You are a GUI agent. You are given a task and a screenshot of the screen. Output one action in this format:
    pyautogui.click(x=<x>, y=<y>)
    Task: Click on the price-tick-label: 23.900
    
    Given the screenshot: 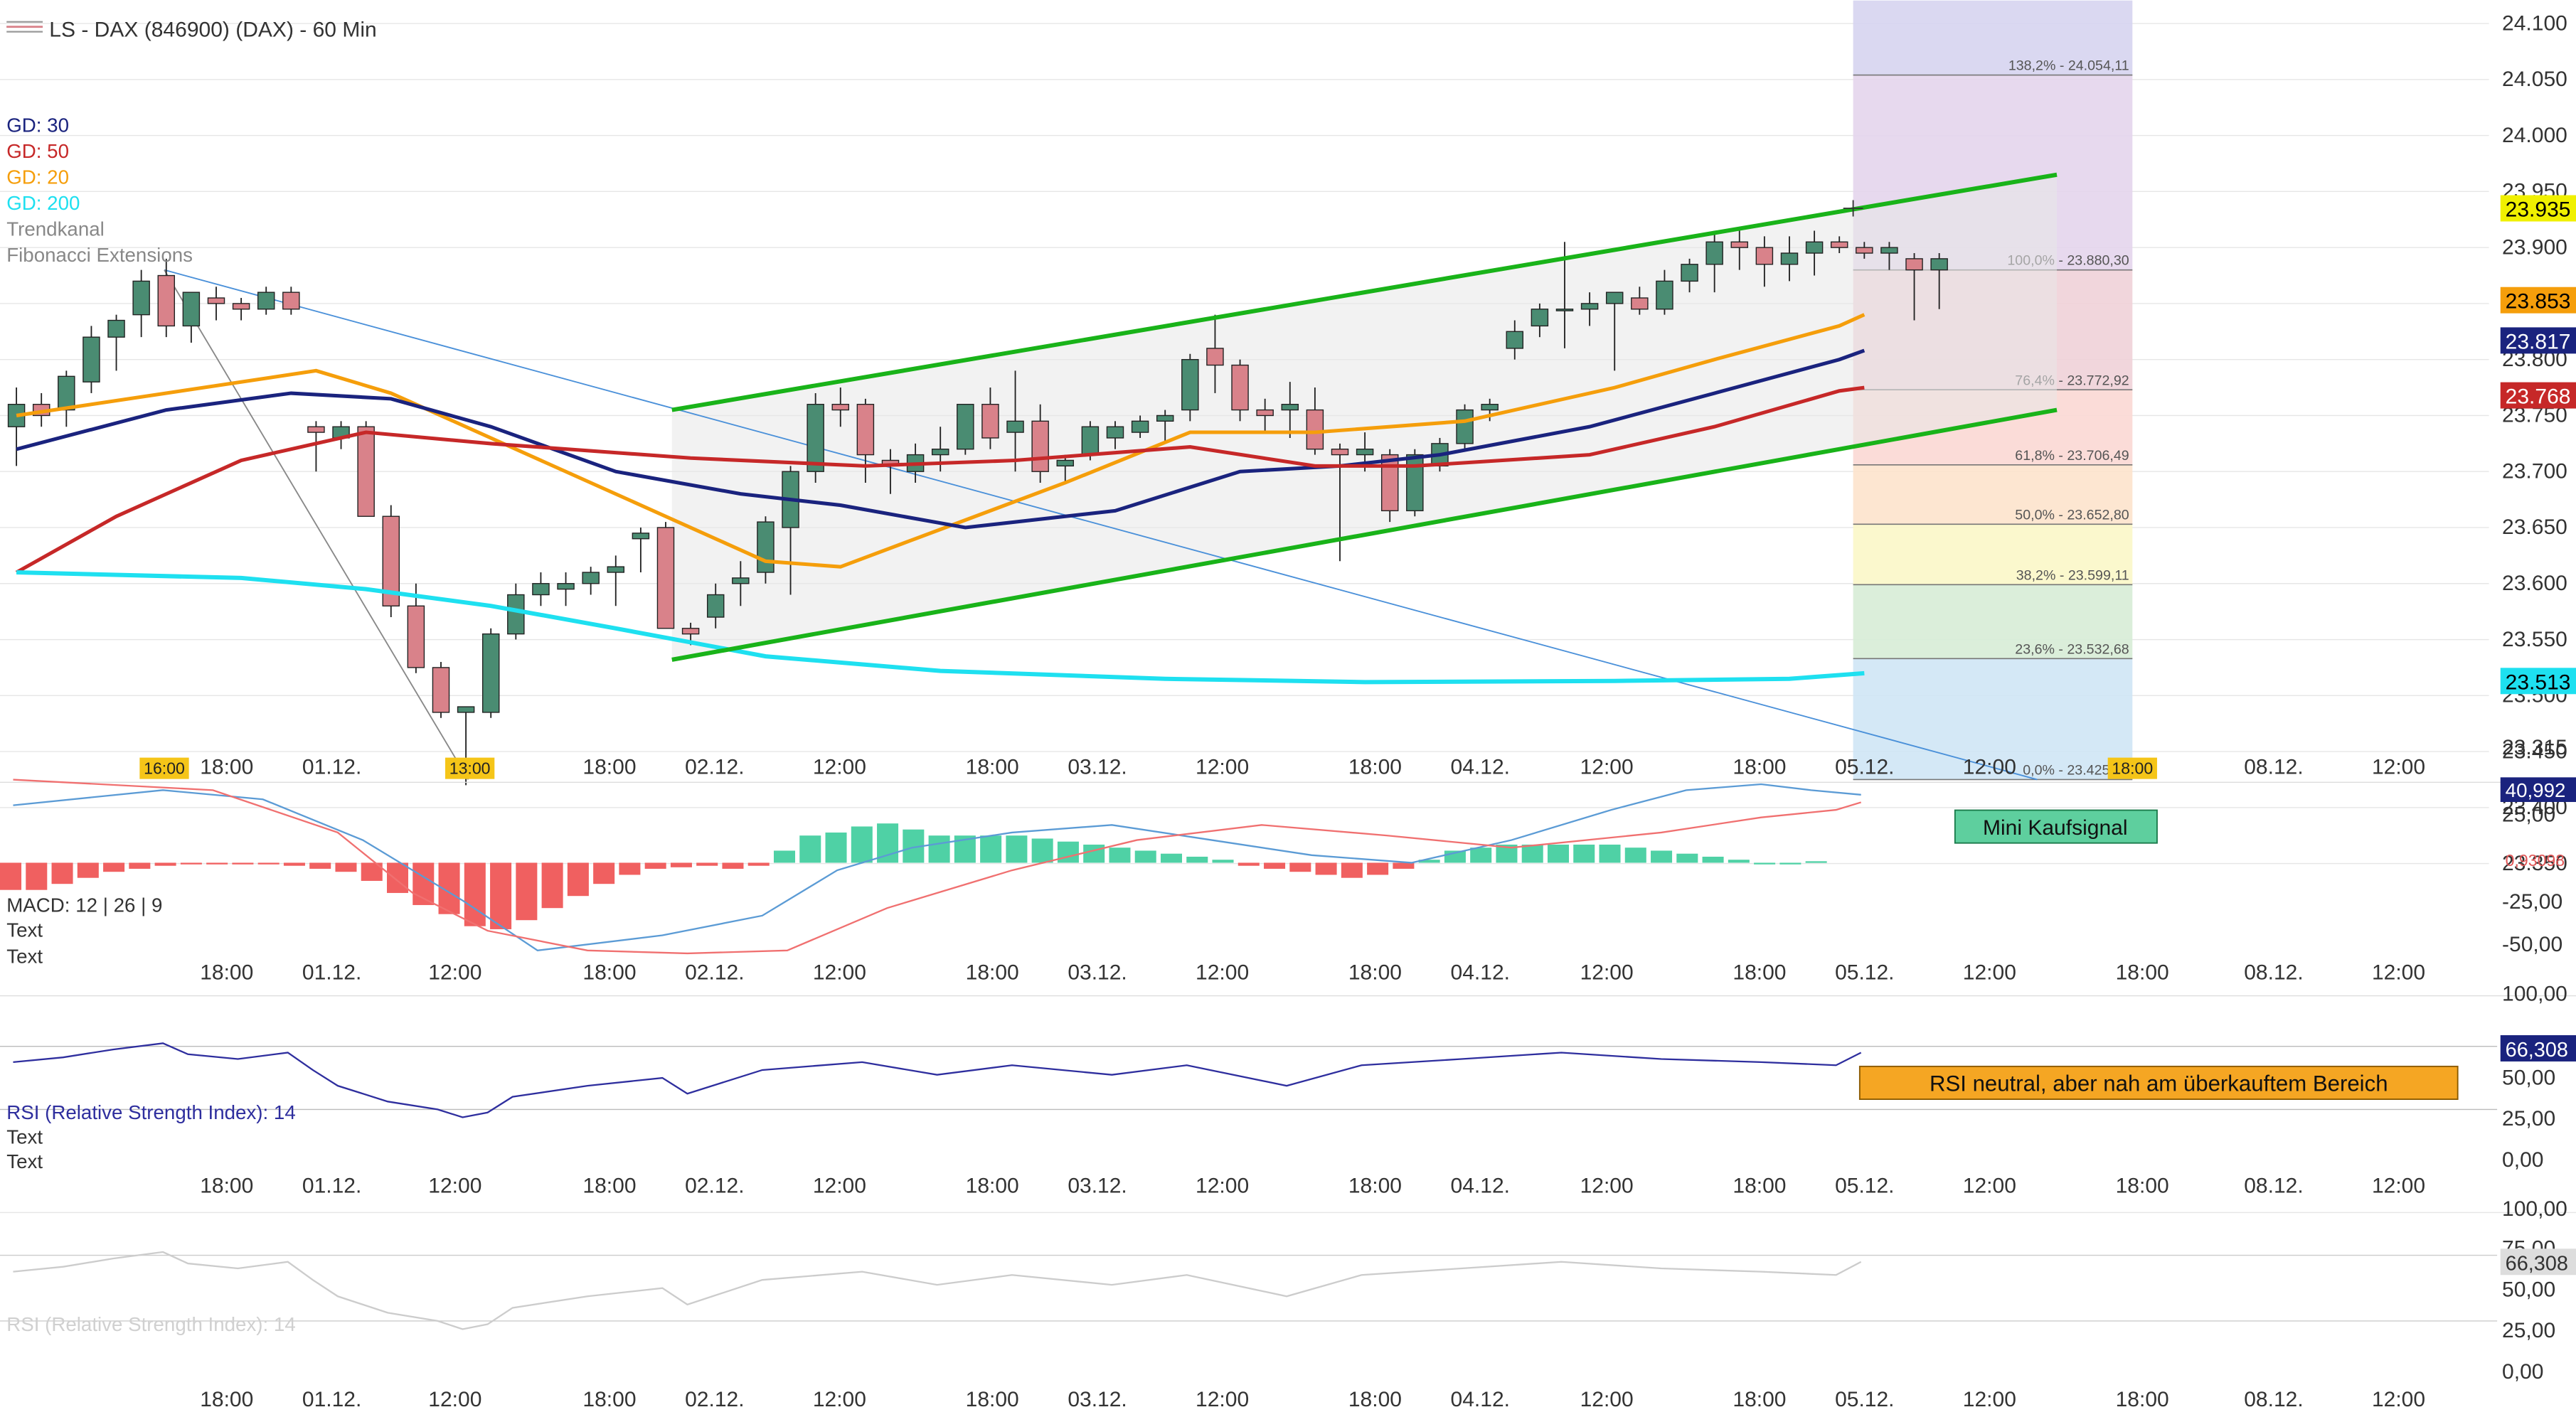 What is the action you would take?
    pyautogui.click(x=2534, y=247)
    